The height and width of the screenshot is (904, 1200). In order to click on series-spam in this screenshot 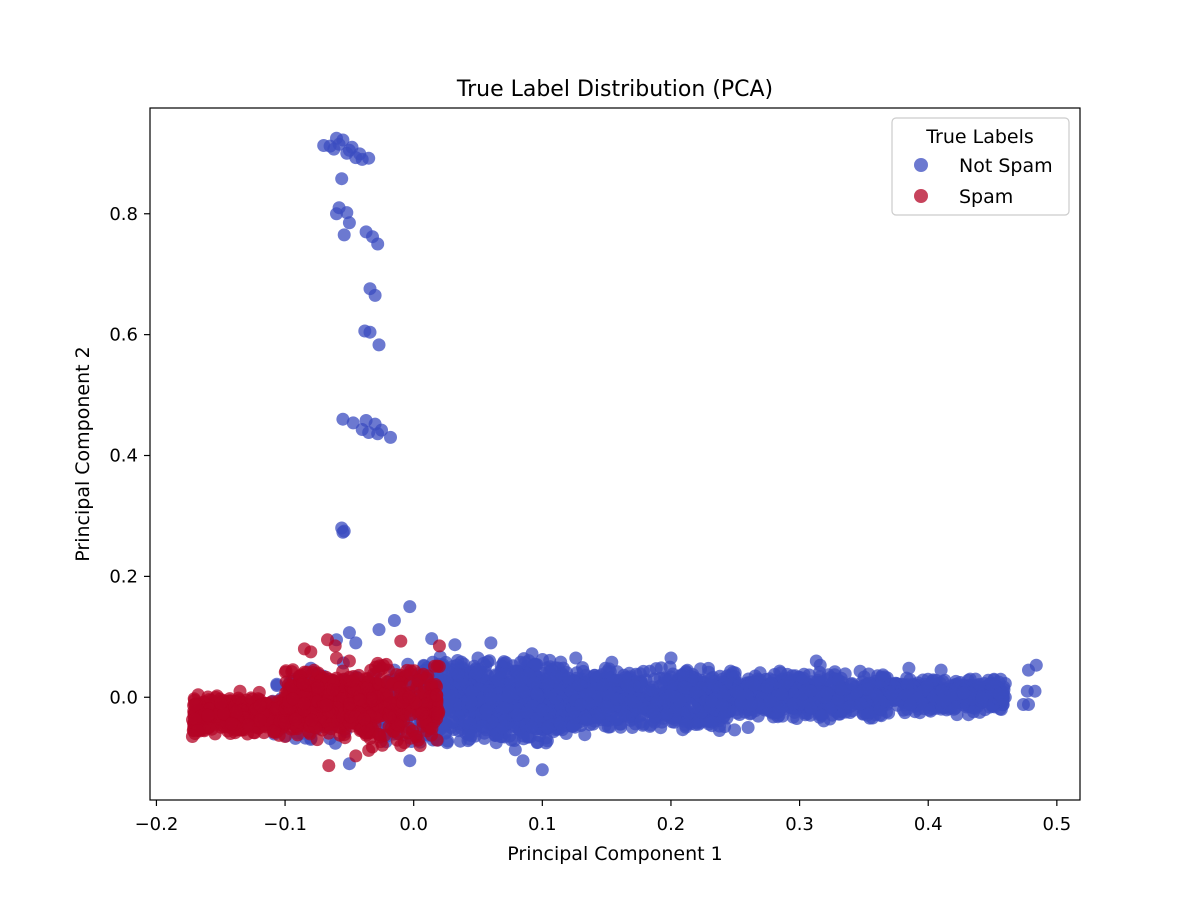, I will do `click(315, 703)`.